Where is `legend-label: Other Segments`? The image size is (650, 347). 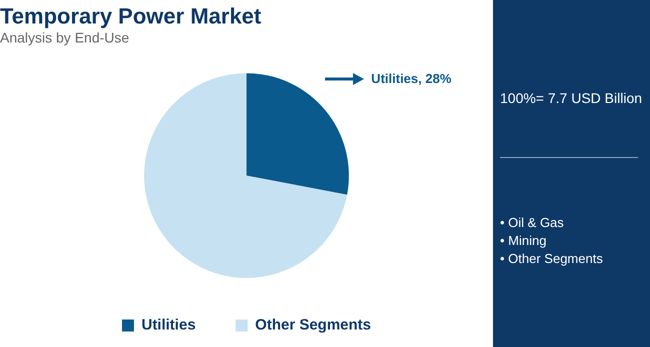
legend-label: Other Segments is located at coordinates (313, 325).